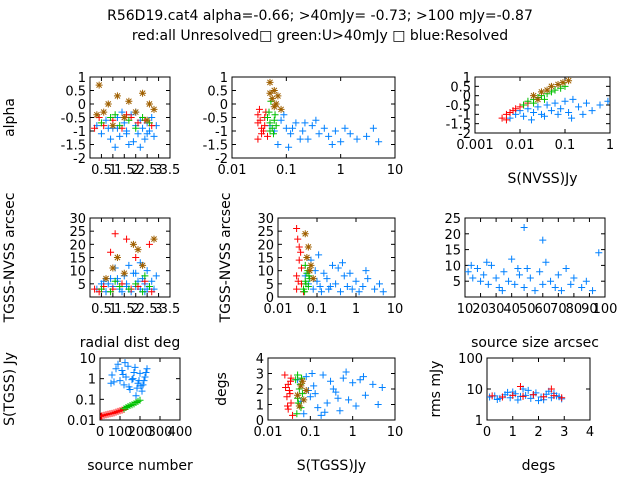 The width and height of the screenshot is (640, 480). I want to click on x-tick-label: 200, so click(140, 432).